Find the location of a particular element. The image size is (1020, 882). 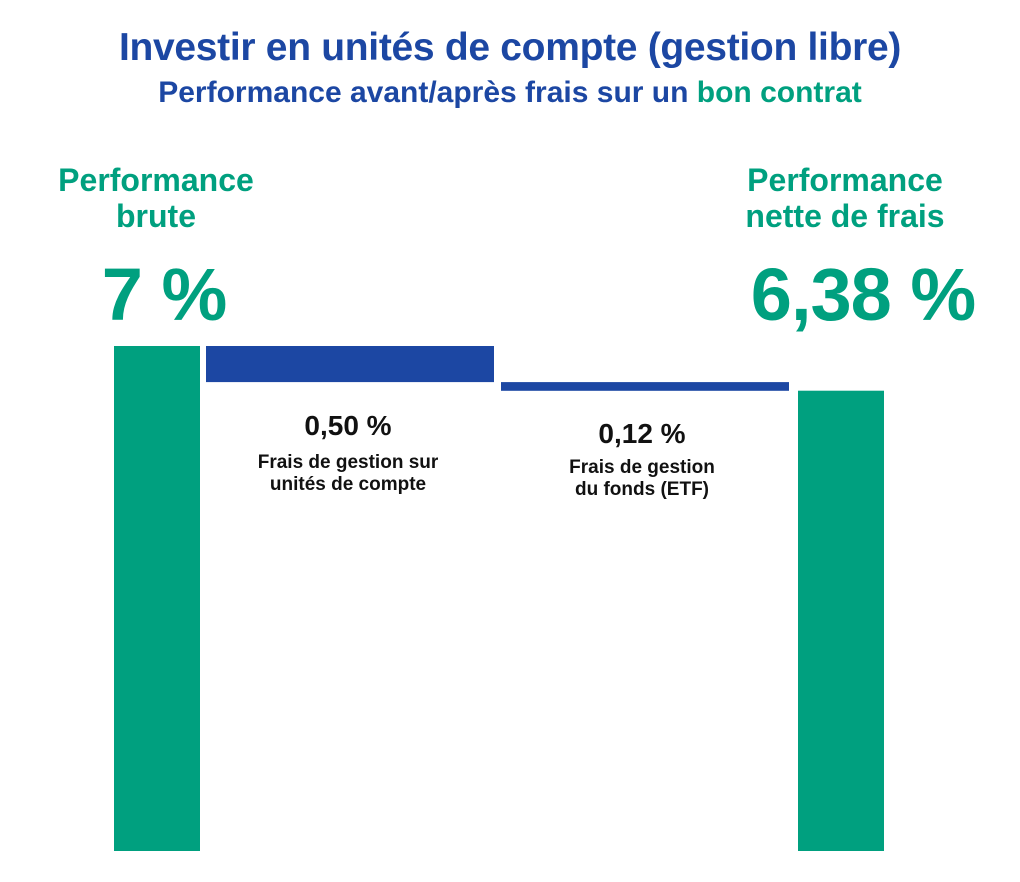

fee-1-description: Frais de gestion sur unités de compte is located at coordinates (348, 474).